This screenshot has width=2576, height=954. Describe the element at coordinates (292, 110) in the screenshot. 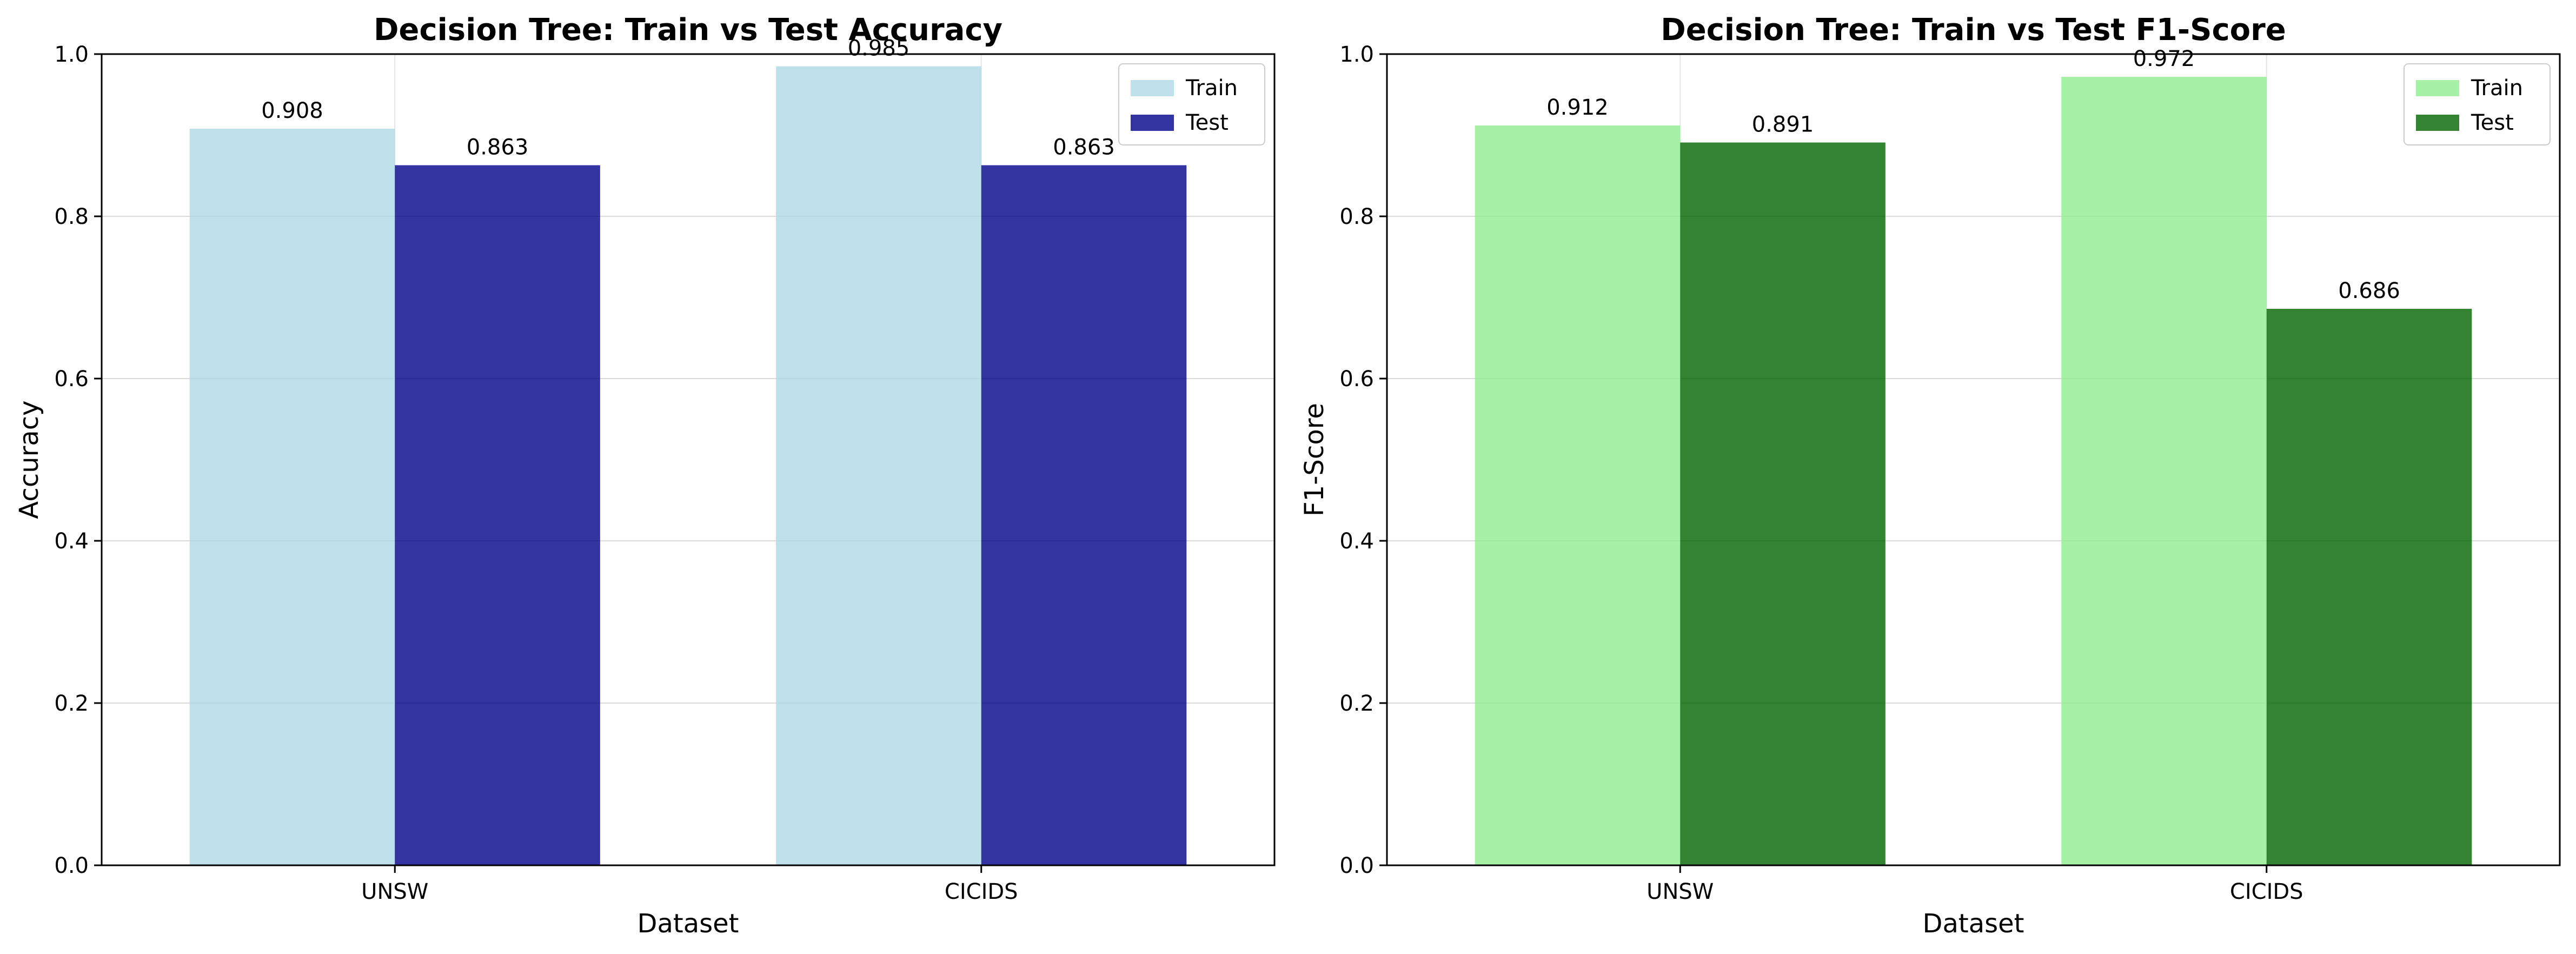

I see `bar-value-label: 0.908` at that location.